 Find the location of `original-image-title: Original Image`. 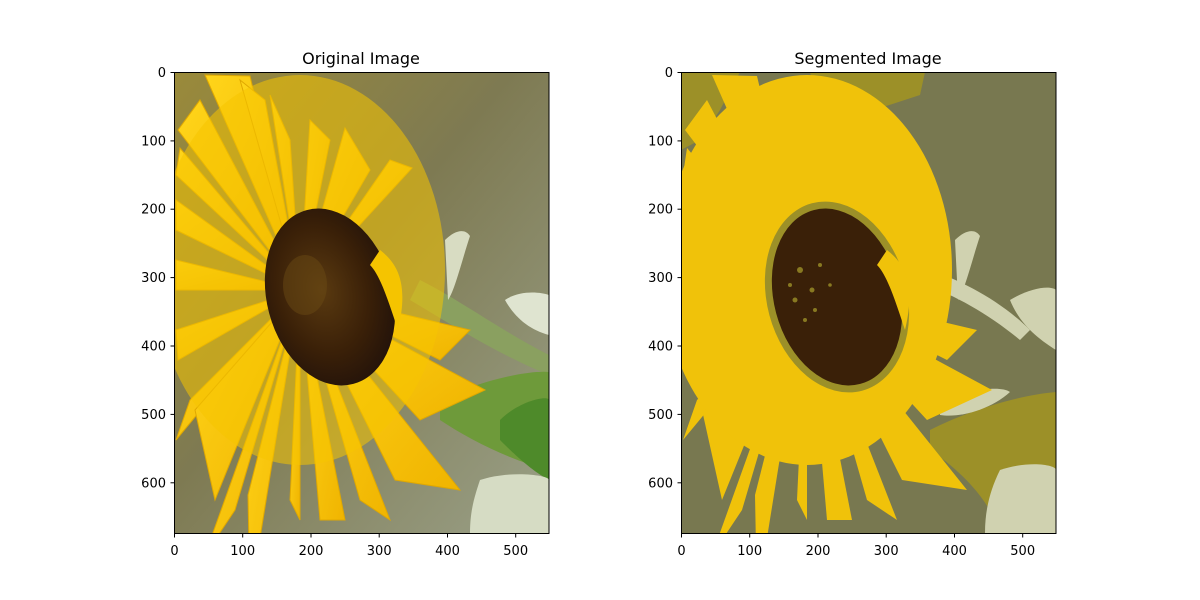

original-image-title: Original Image is located at coordinates (361, 58).